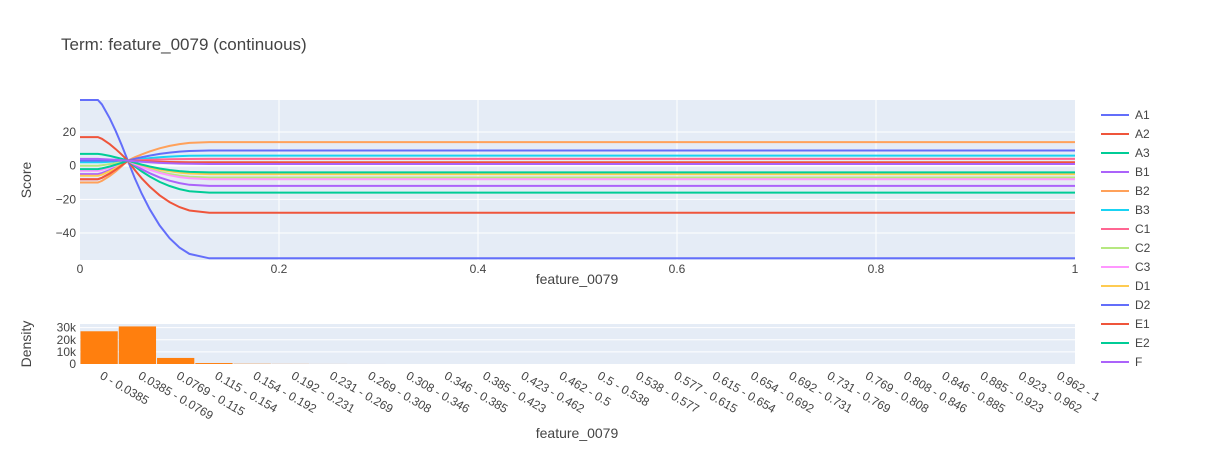 This screenshot has height=450, width=1222. I want to click on legend-item-d2: D2, so click(1126, 305).